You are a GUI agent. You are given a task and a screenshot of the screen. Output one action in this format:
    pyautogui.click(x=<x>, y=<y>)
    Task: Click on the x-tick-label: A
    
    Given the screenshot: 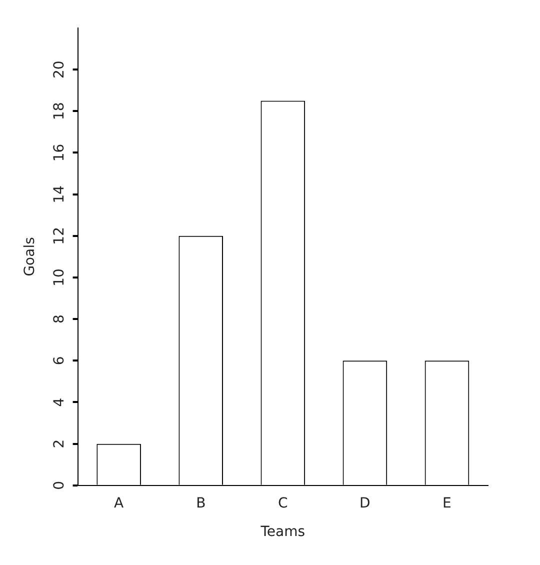 What is the action you would take?
    pyautogui.click(x=119, y=503)
    